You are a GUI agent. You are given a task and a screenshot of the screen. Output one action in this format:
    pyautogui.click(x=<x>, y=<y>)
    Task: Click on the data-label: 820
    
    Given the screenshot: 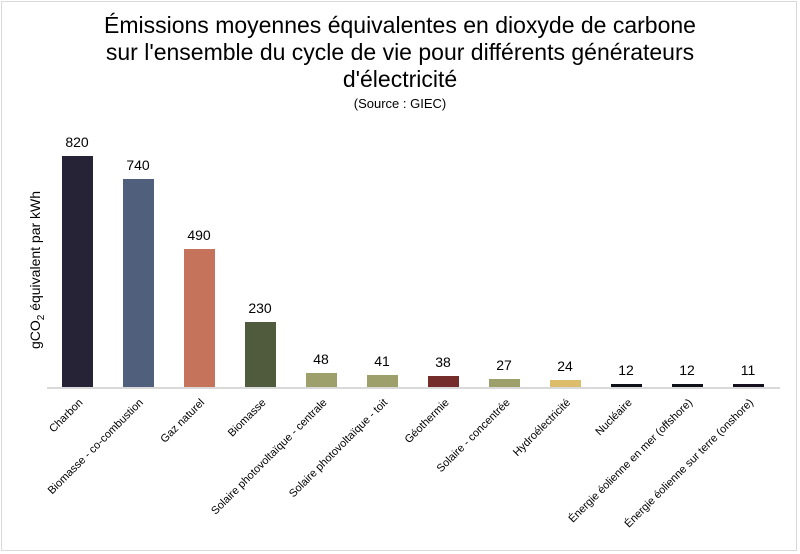 What is the action you would take?
    pyautogui.click(x=77, y=142)
    